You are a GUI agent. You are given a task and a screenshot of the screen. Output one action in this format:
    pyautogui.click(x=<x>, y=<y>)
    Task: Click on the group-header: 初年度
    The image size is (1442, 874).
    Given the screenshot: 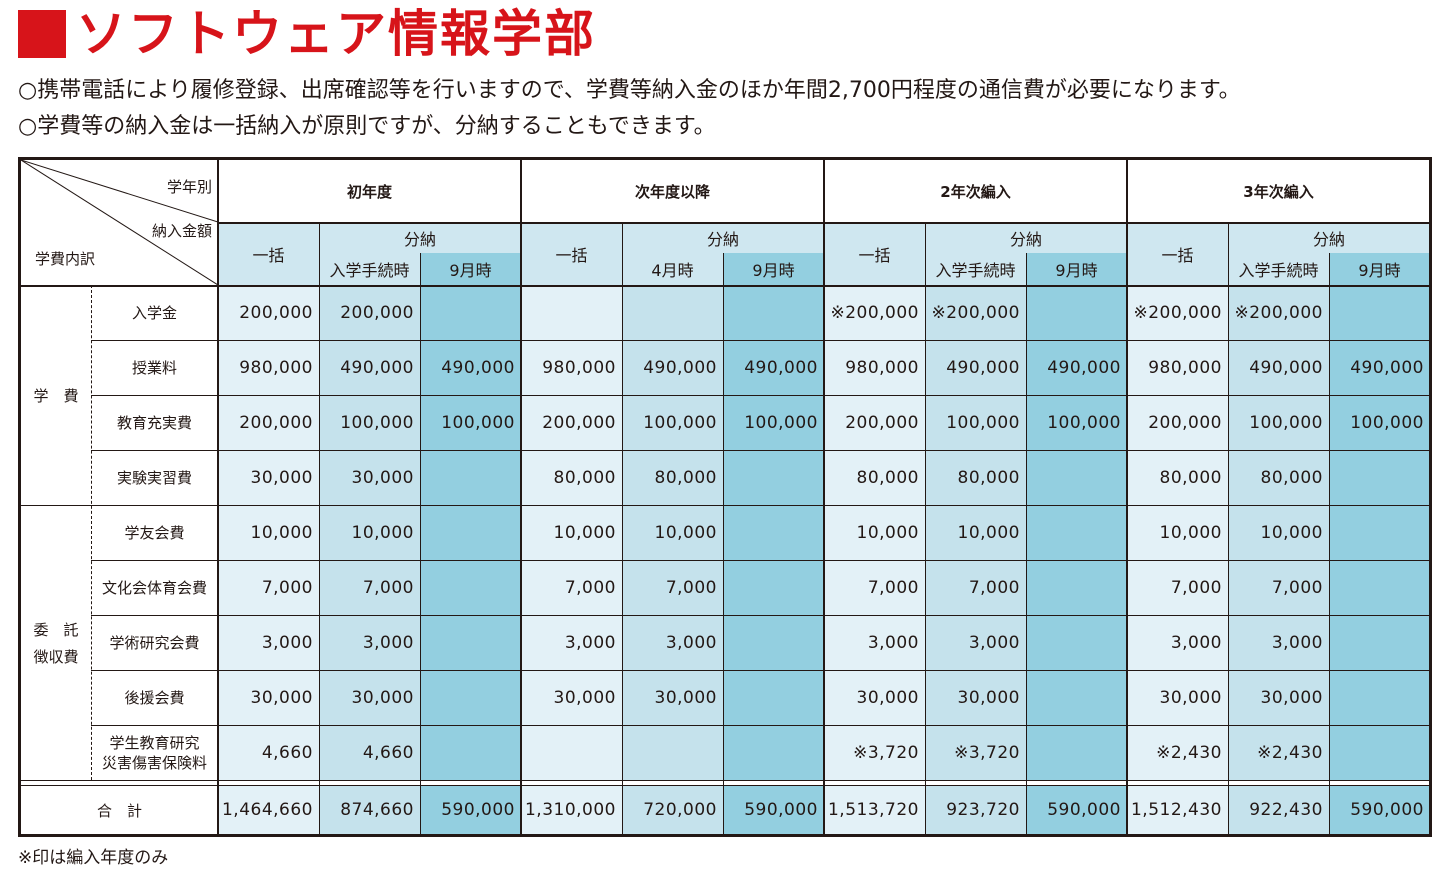 What is the action you would take?
    pyautogui.click(x=369, y=191)
    